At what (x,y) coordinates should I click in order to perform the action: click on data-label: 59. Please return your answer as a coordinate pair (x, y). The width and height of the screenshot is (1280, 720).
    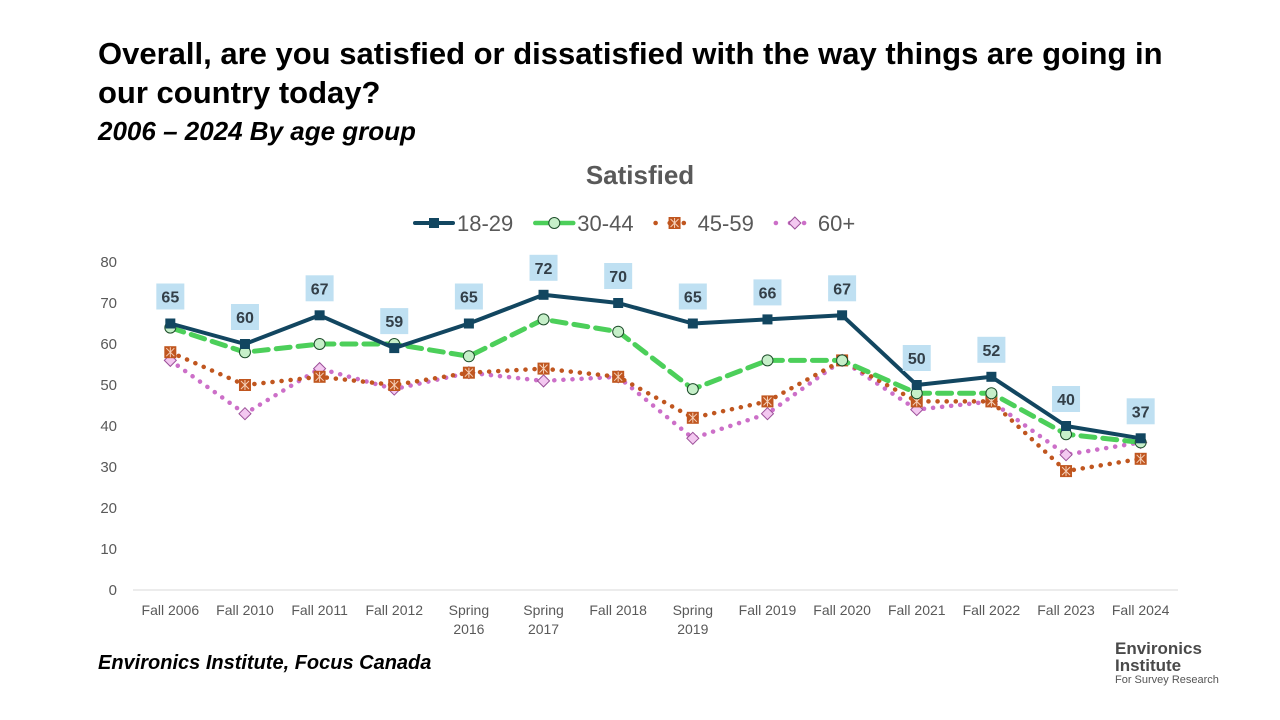
    Looking at the image, I should click on (394, 322).